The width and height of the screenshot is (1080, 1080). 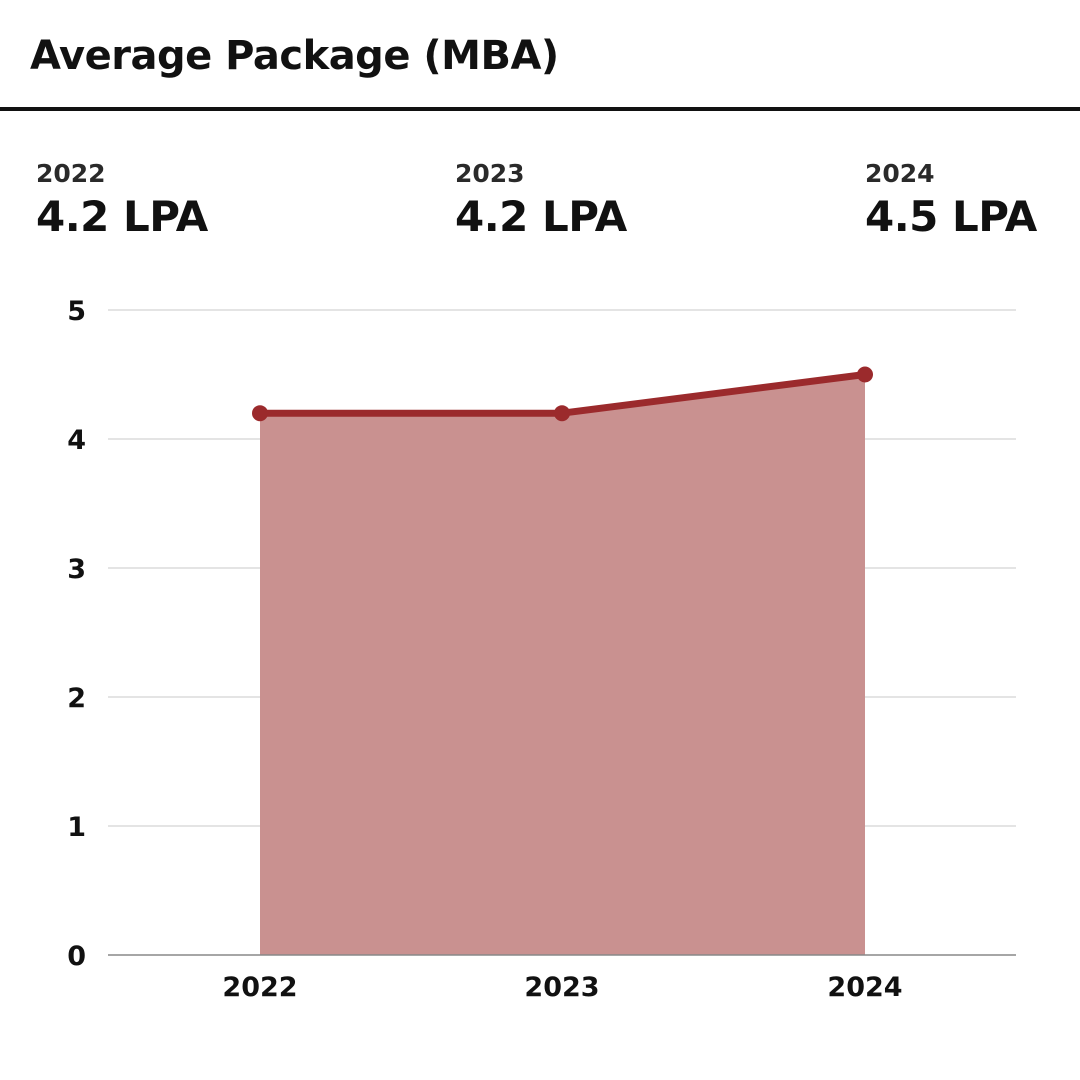 What do you see at coordinates (76, 569) in the screenshot?
I see `y-tick-label: 3` at bounding box center [76, 569].